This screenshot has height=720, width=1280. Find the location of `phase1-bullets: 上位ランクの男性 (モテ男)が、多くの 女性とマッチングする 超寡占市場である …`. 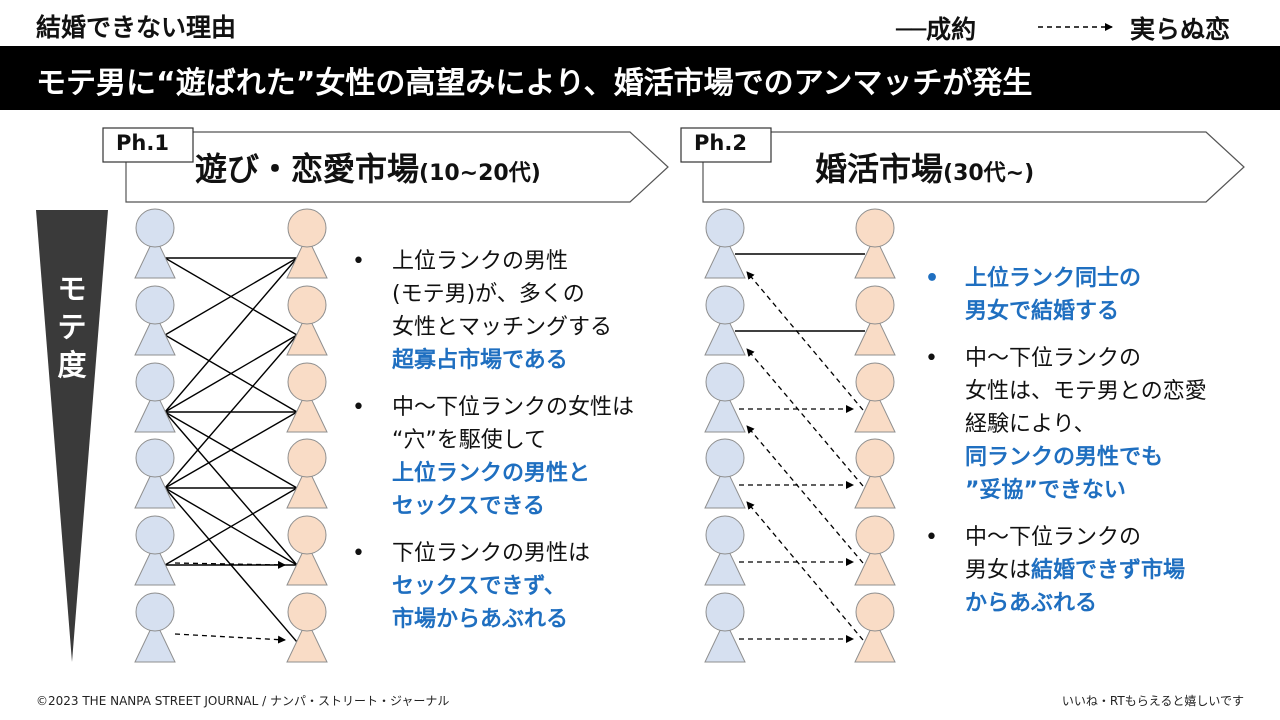

phase1-bullets: 上位ランクの男性 (モテ男)が、多くの 女性とマッチングする 超寡占市場である … is located at coordinates (517, 440).